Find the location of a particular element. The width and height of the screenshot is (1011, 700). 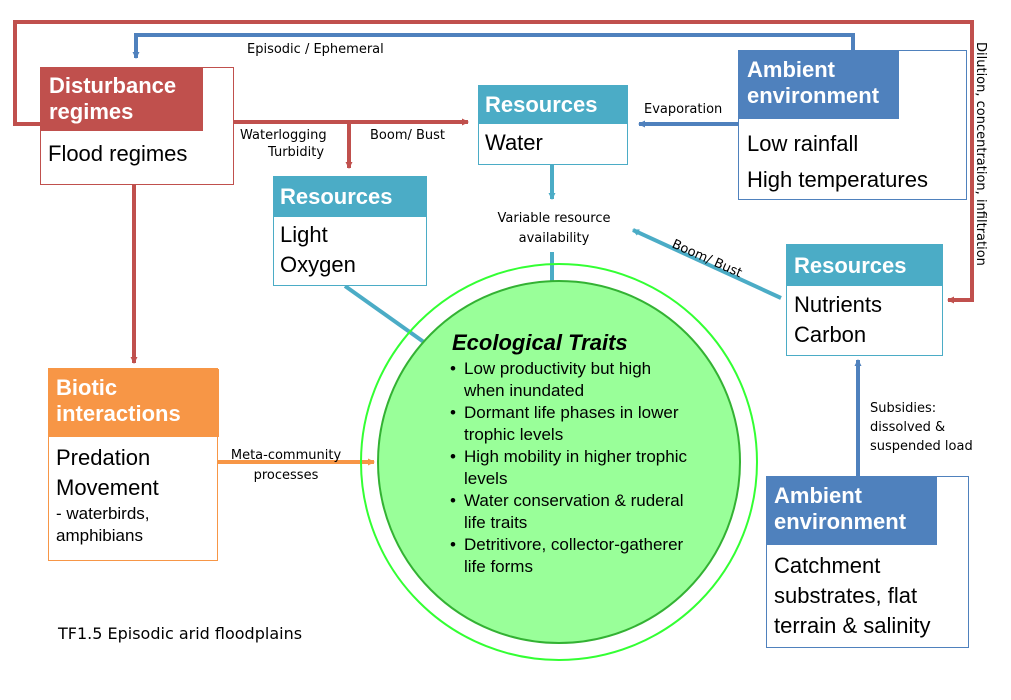

figure-caption: TF1.5 Episodic arid floodplains is located at coordinates (180, 633).